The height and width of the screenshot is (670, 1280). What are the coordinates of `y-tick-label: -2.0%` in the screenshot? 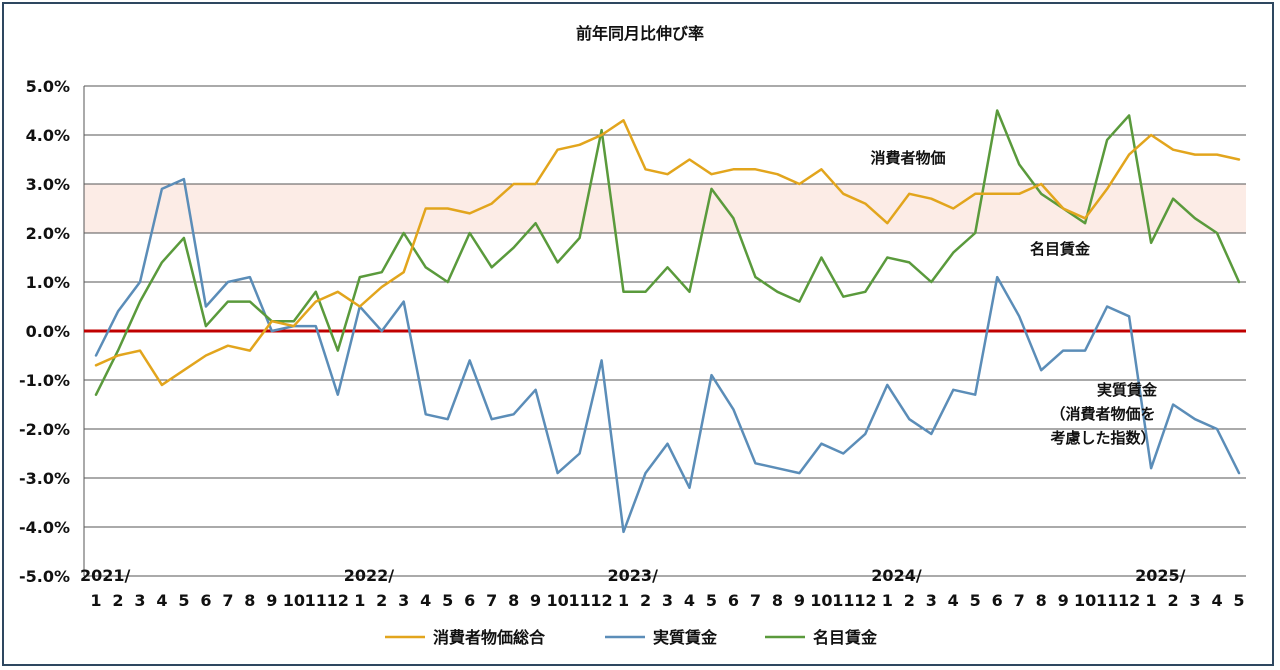 It's located at (44, 429).